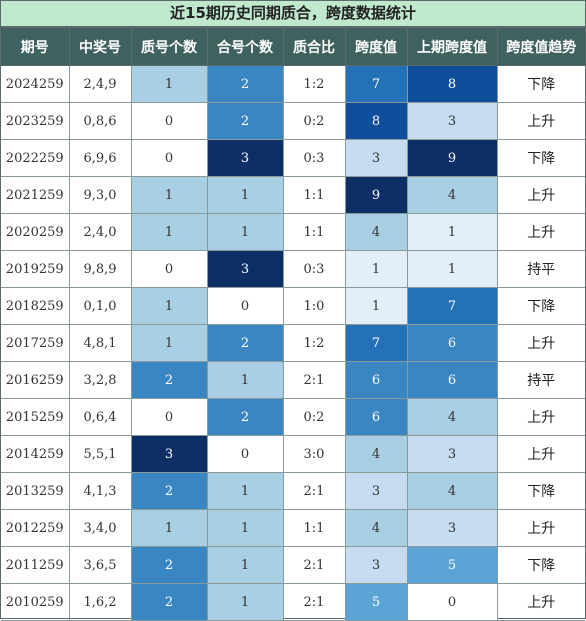 The image size is (586, 621). I want to click on cell-numbers: 2,4,0, so click(100, 232).